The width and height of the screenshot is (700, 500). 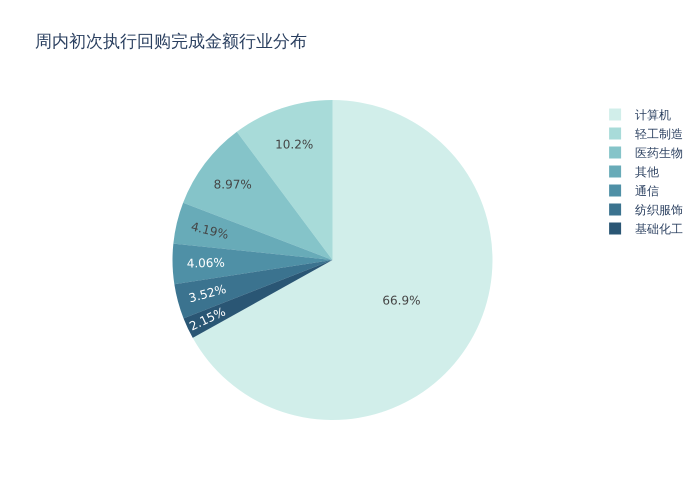 What do you see at coordinates (210, 230) in the screenshot?
I see `data-label: 4.19%` at bounding box center [210, 230].